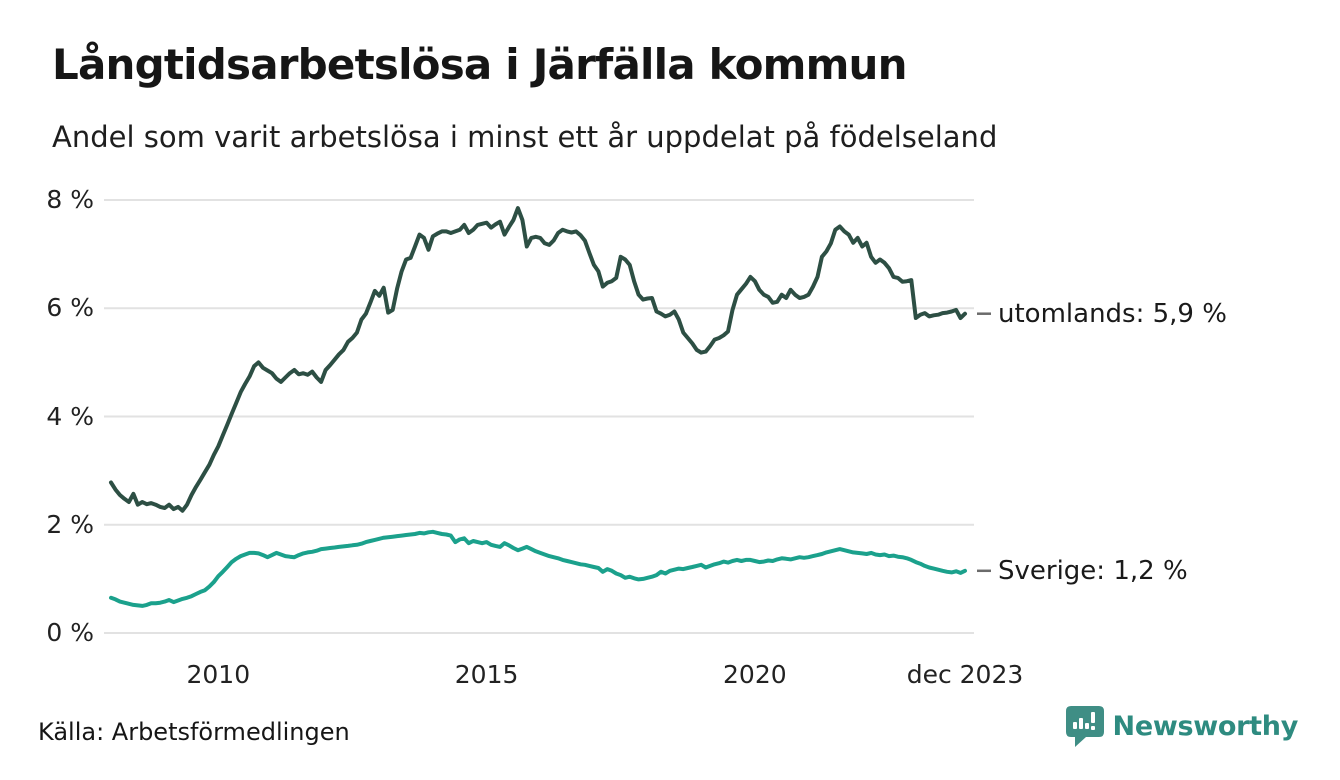  I want to click on series-line-sverige, so click(538, 568).